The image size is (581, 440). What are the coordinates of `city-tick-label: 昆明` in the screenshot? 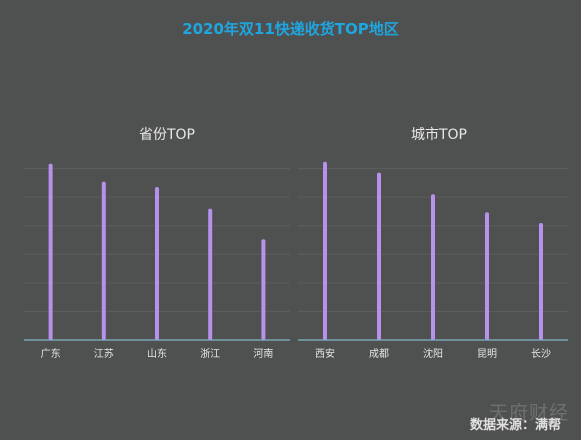 It's located at (487, 354).